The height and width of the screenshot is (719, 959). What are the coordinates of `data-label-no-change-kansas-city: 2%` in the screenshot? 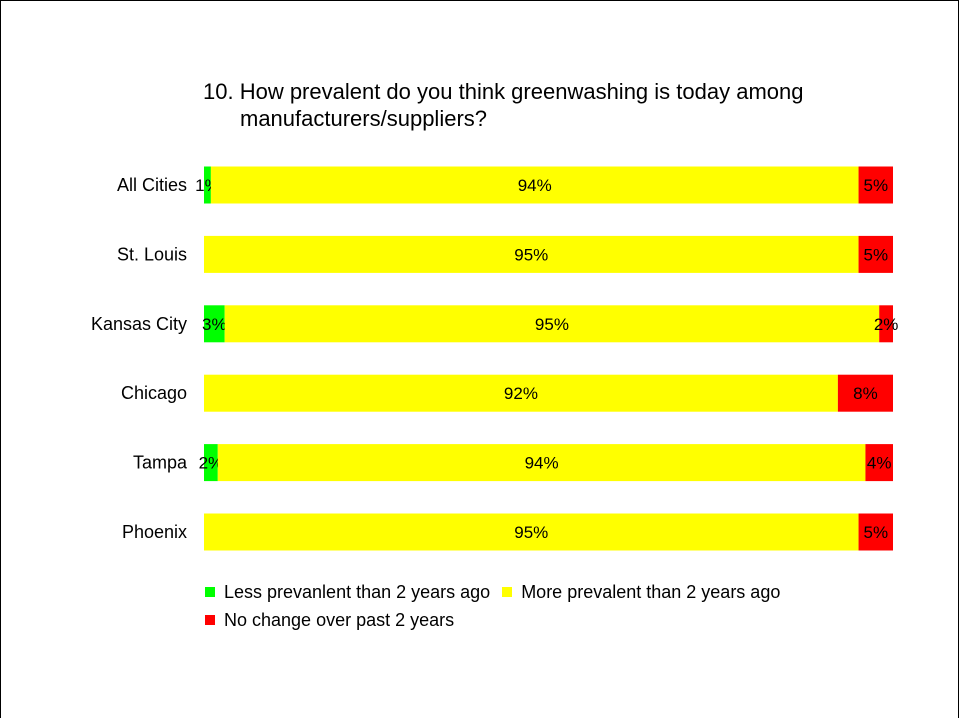 It's located at (886, 324).